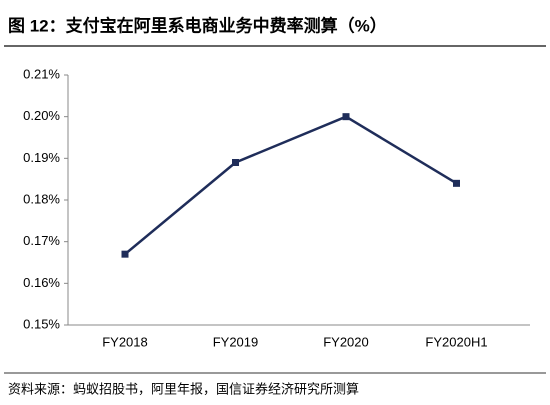 Image resolution: width=550 pixels, height=405 pixels. Describe the element at coordinates (197, 25) in the screenshot. I see `chart-title: 图 12：支付宝在阿里系电商业务中费率测算（%）` at that location.